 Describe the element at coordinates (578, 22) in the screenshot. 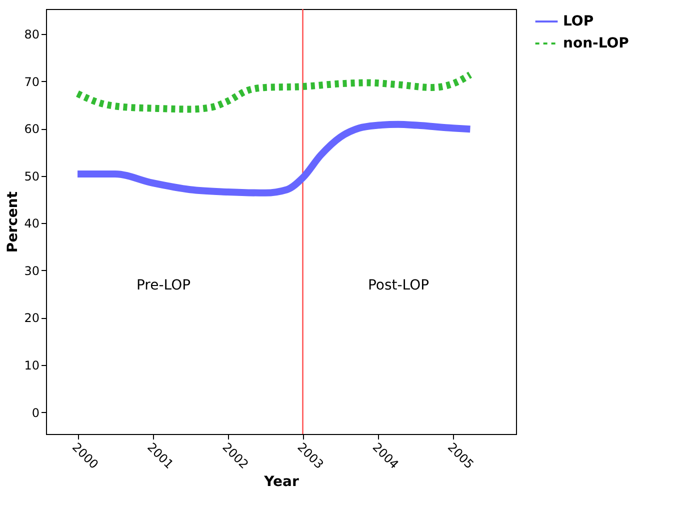

I see `legend-label: LOP` at that location.